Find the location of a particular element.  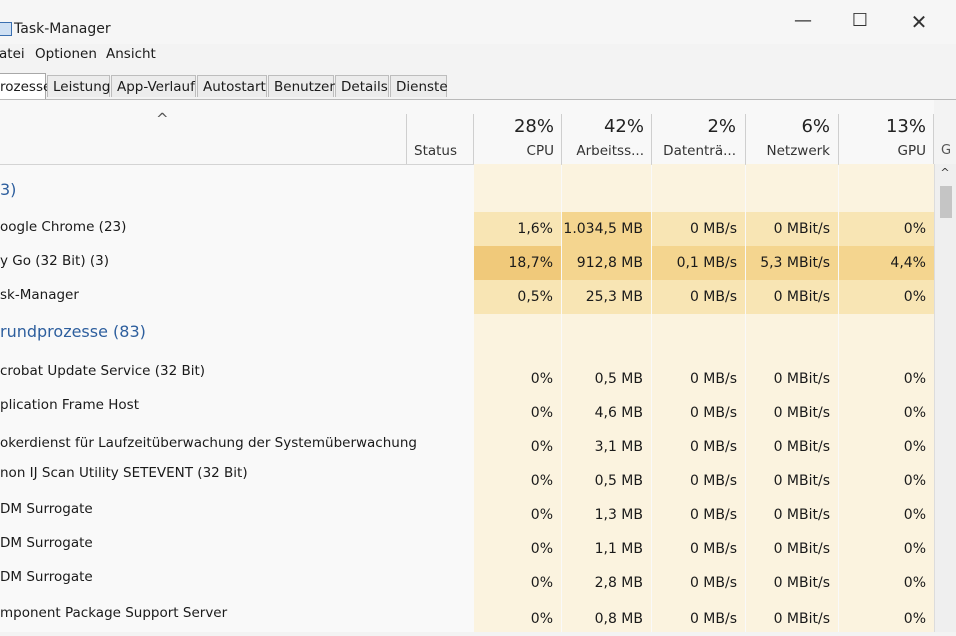

tab-users: Benutzer is located at coordinates (301, 86).